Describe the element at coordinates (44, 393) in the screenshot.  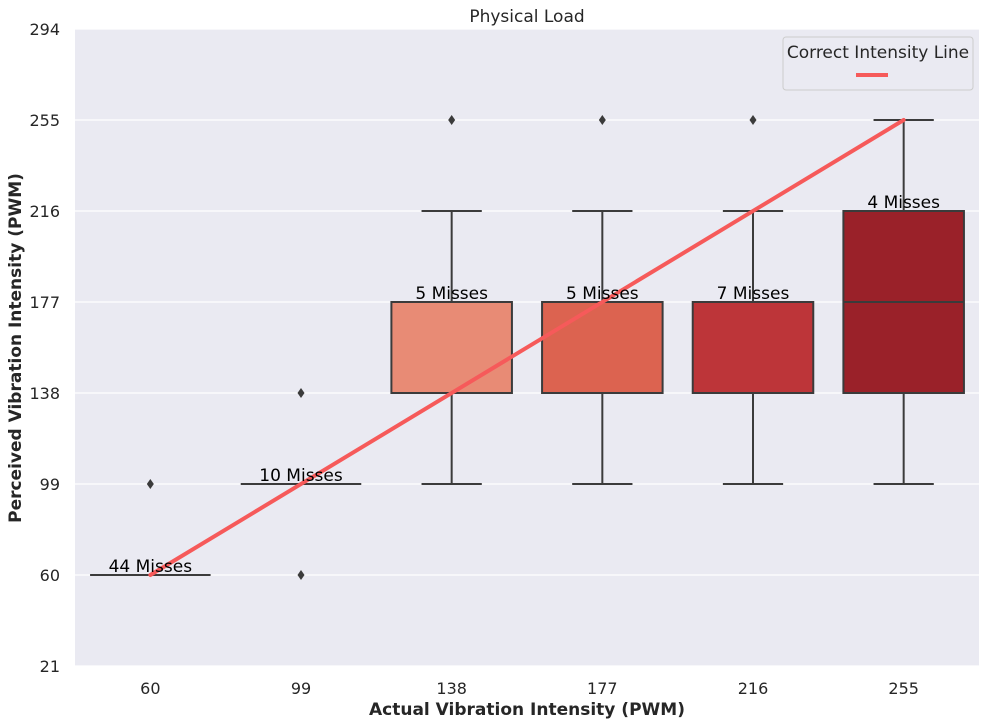
I see `y-tick-label: 138` at that location.